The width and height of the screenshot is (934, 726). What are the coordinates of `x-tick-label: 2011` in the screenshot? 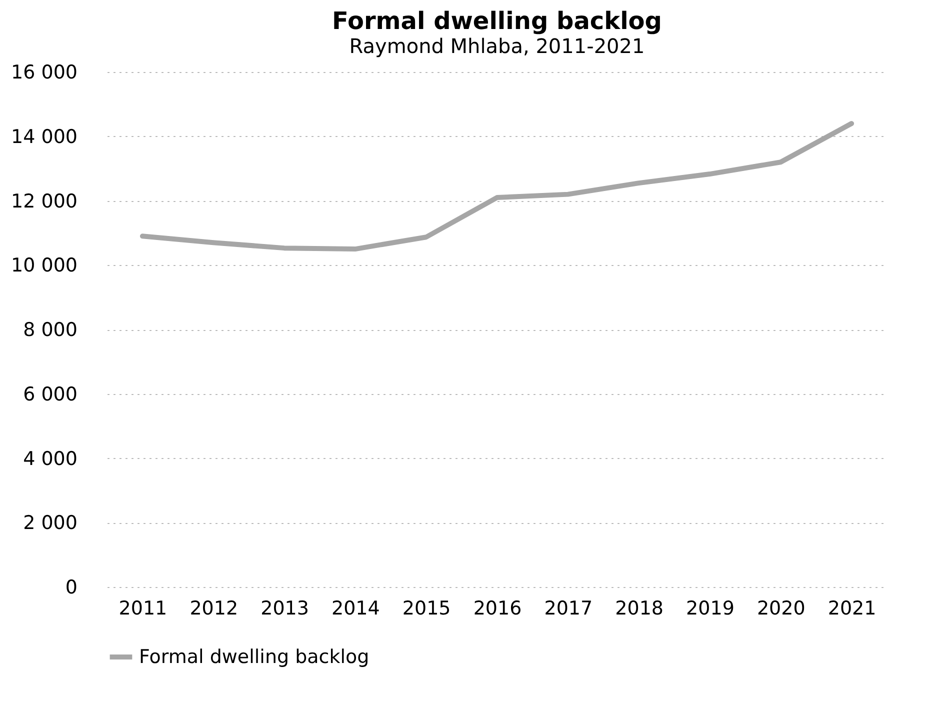 It's located at (143, 609).